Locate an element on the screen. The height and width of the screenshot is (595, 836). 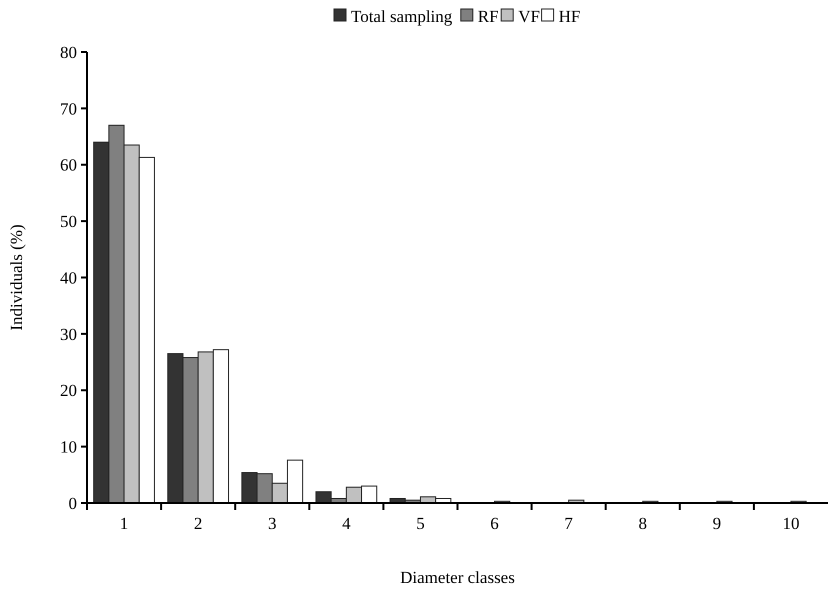
y-tick-label: 40 is located at coordinates (68, 278).